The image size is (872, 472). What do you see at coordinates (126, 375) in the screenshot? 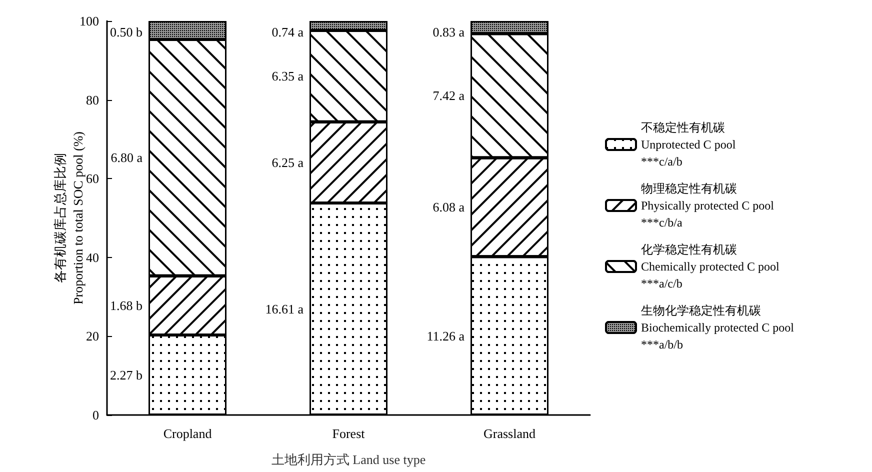
I see `annotation: 2.27 b` at bounding box center [126, 375].